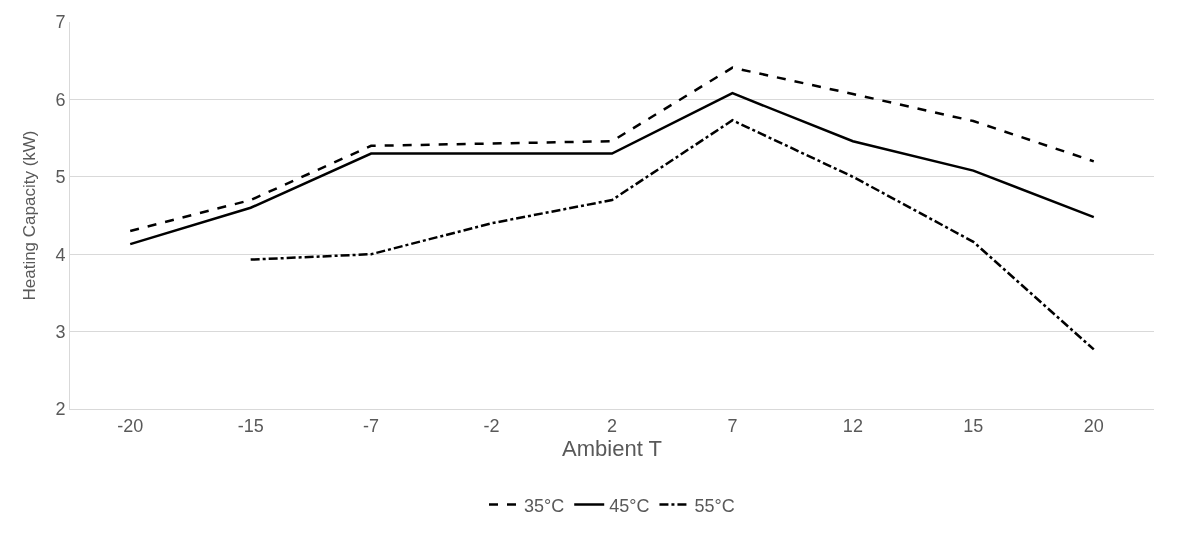  I want to click on y-tick-label: 4, so click(60, 254).